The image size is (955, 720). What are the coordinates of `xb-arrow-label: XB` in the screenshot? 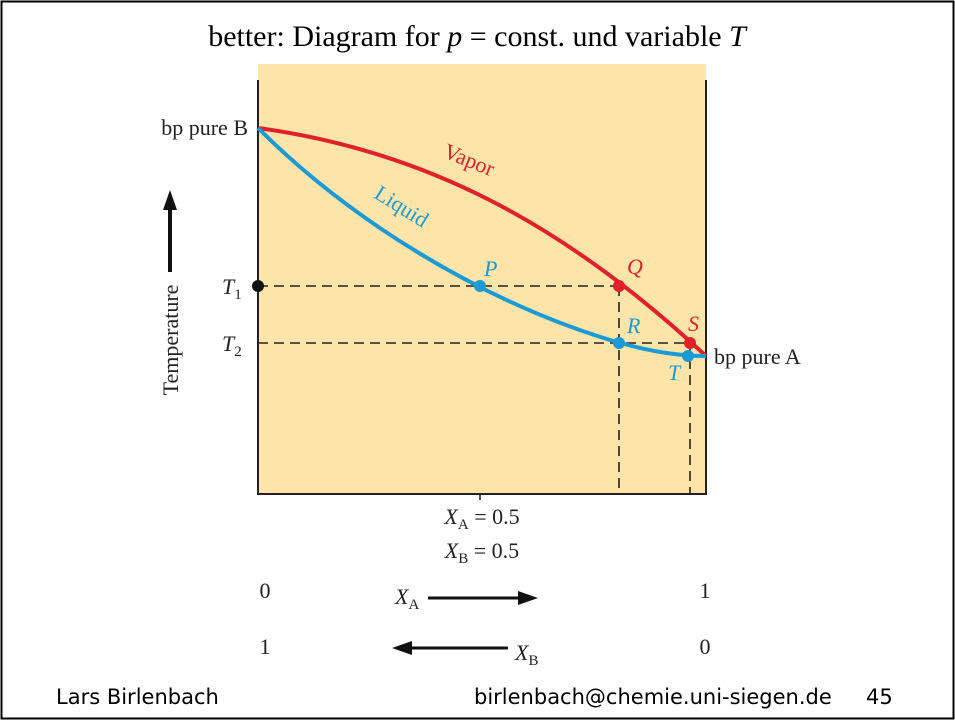 It's located at (526, 654).